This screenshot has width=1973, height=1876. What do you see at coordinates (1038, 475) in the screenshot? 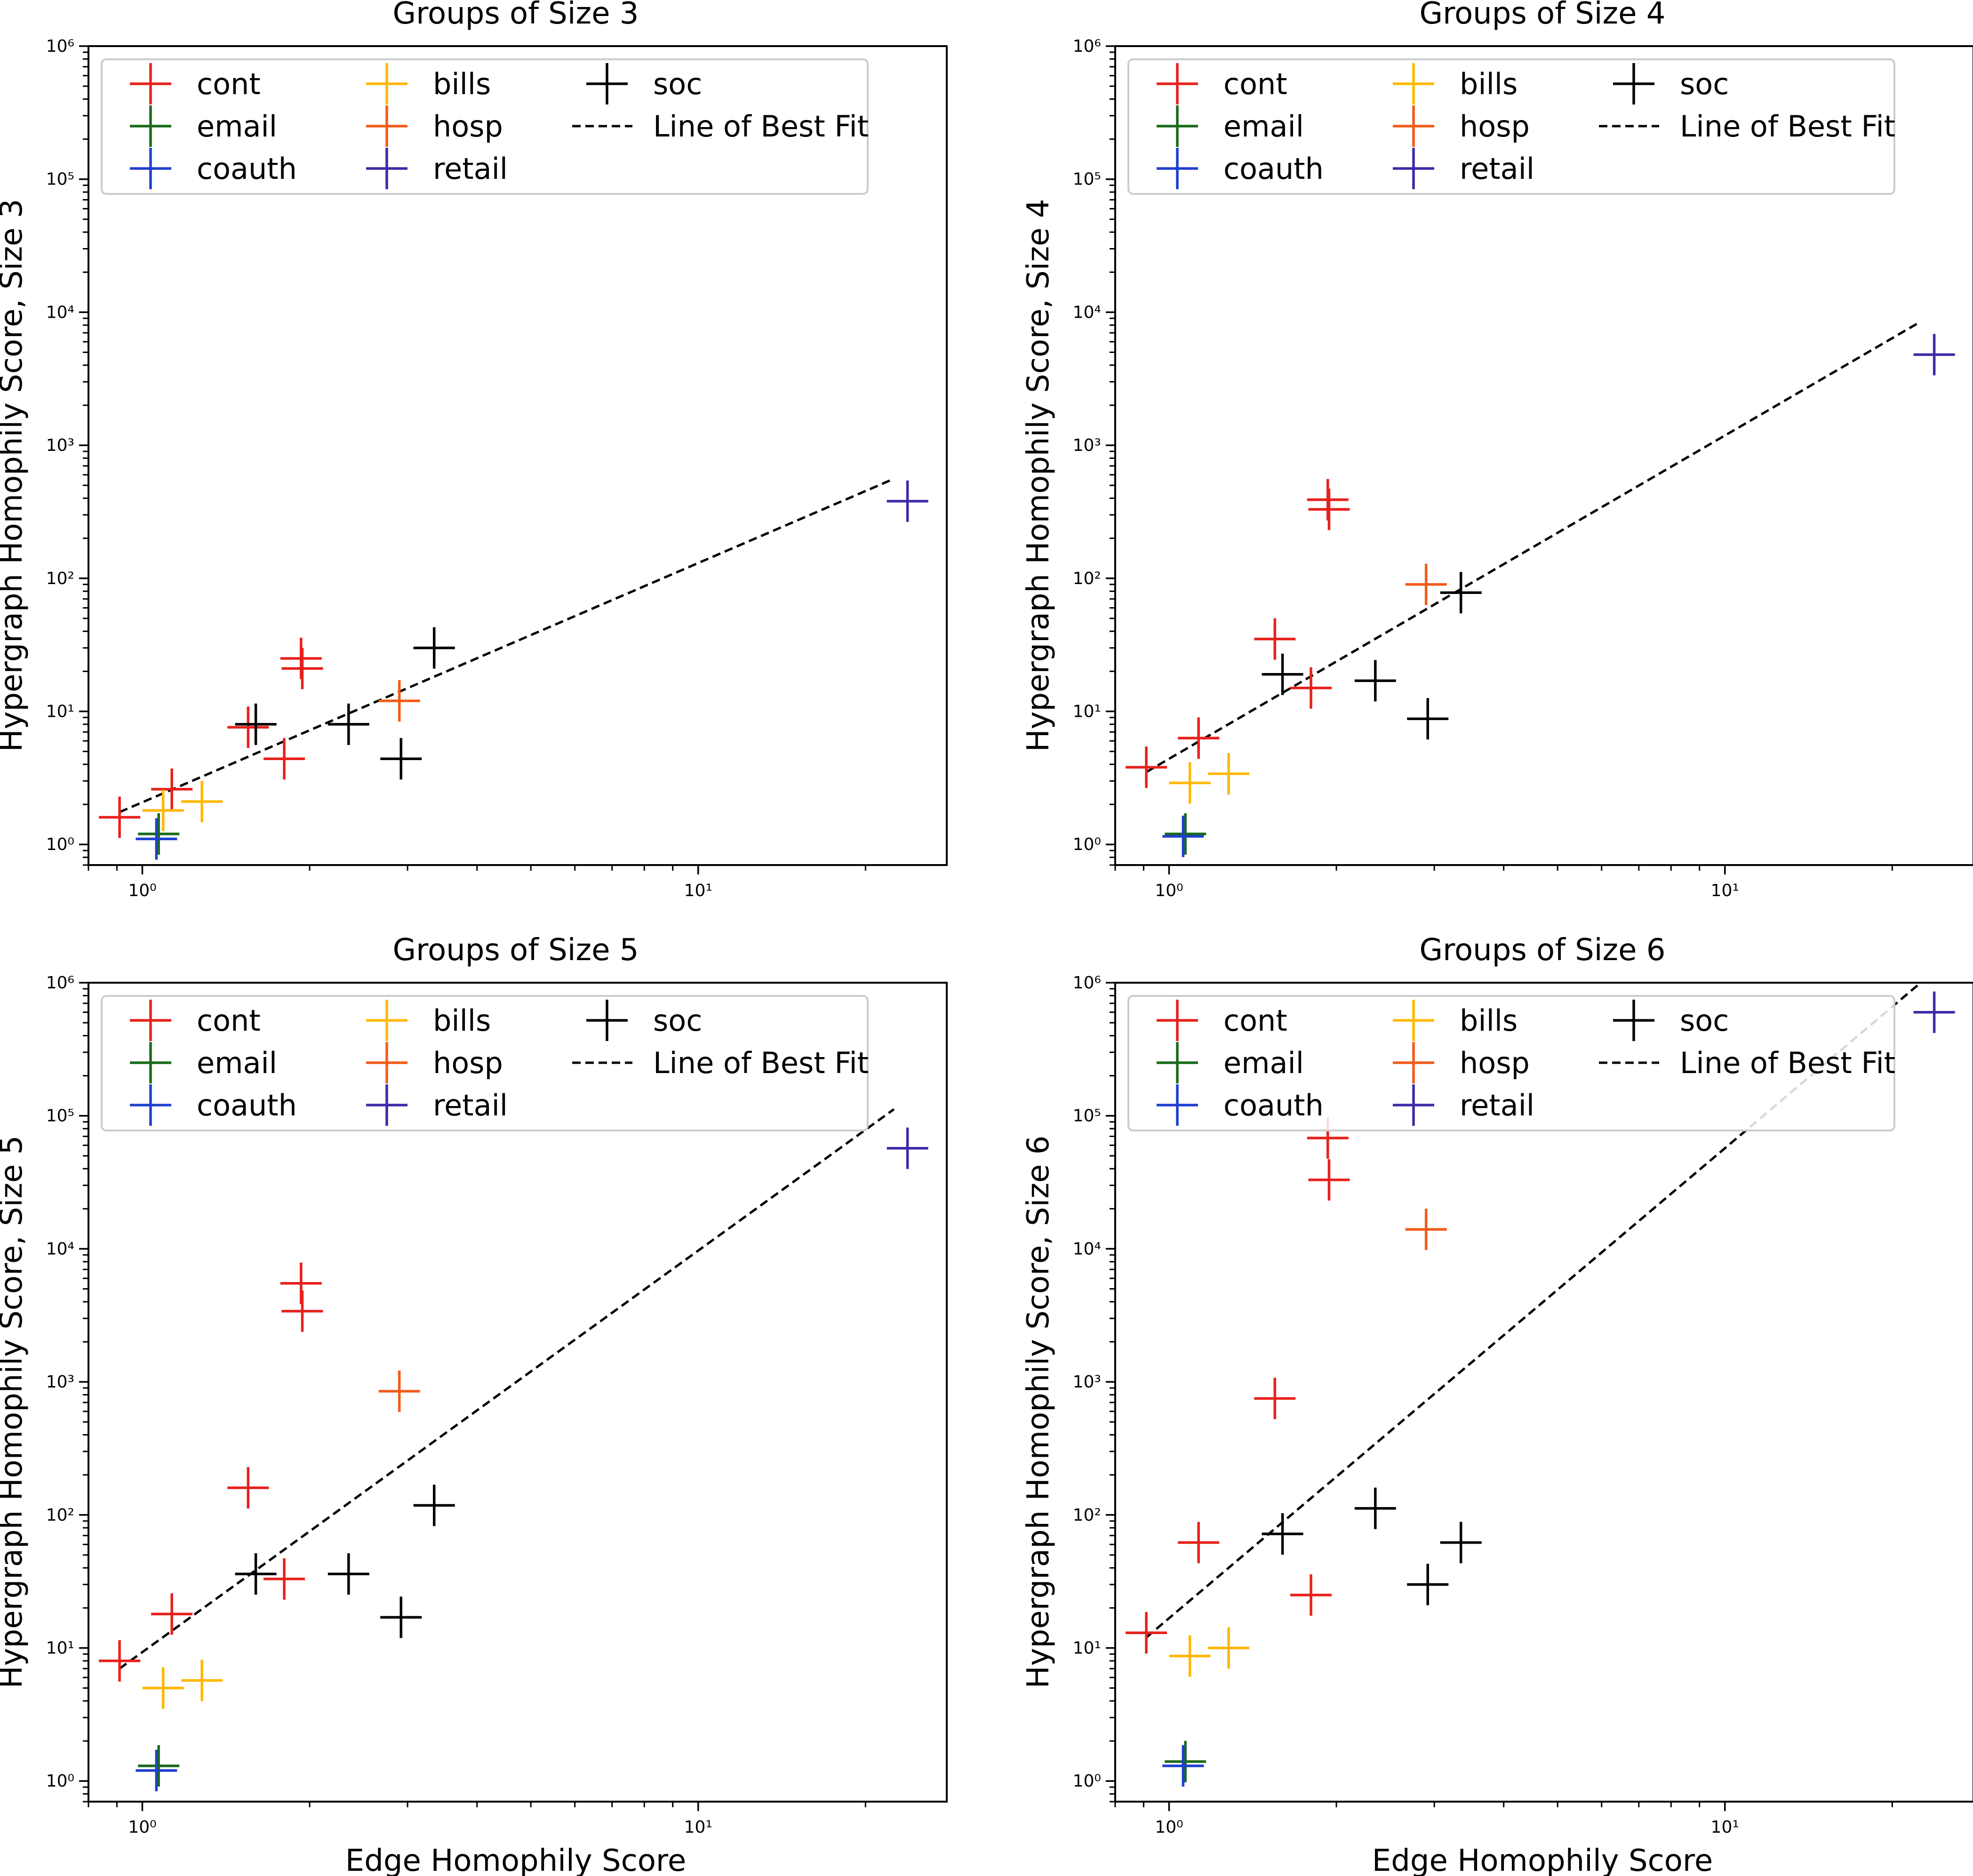
I see `y-axis-label: Hypergraph Homophily Score, Size 4` at bounding box center [1038, 475].